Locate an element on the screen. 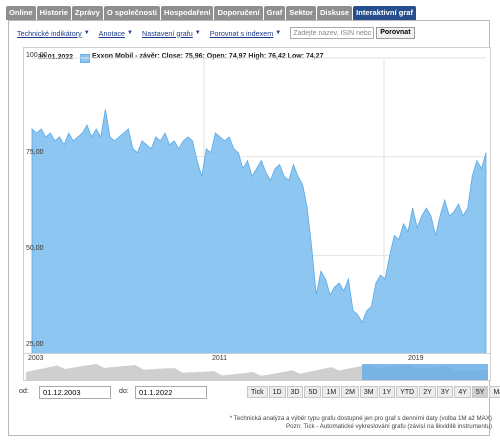  compare-button: Porovnat is located at coordinates (395, 33).